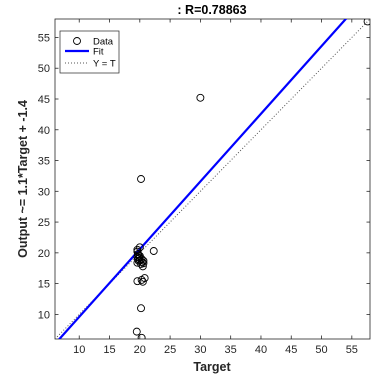 The width and height of the screenshot is (377, 381). I want to click on legend-label-data: Data, so click(103, 42).